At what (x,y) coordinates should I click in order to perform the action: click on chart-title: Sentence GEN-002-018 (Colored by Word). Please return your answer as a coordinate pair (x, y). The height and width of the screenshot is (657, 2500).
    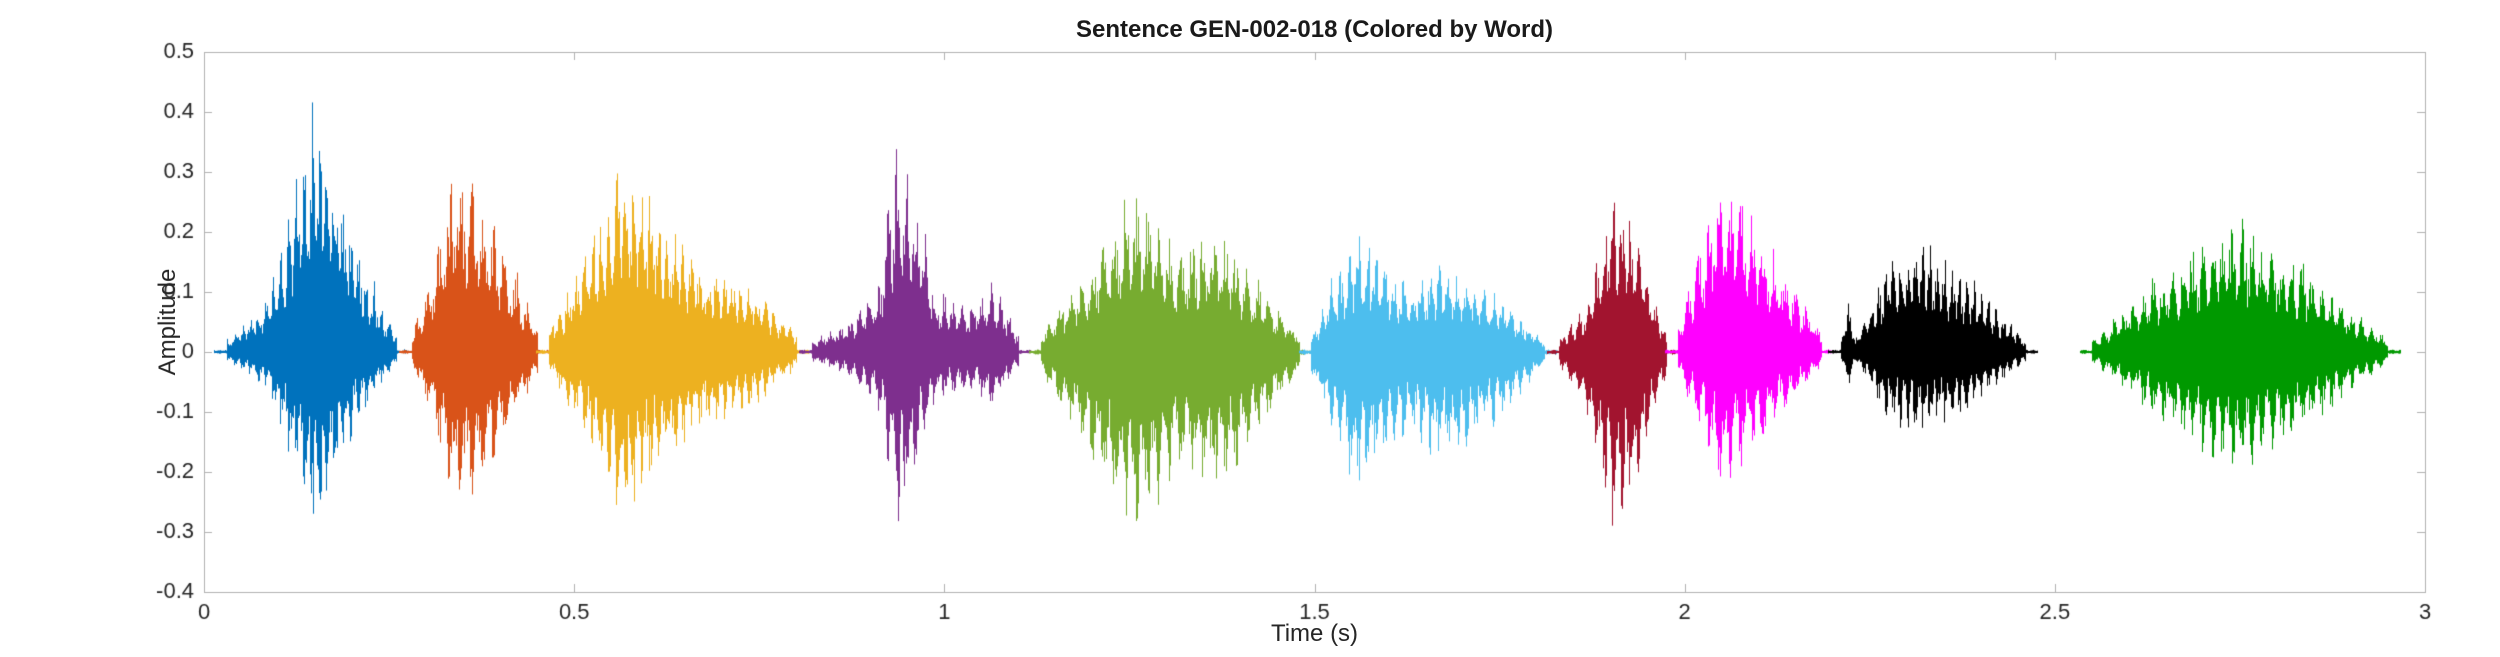
    Looking at the image, I should click on (1314, 29).